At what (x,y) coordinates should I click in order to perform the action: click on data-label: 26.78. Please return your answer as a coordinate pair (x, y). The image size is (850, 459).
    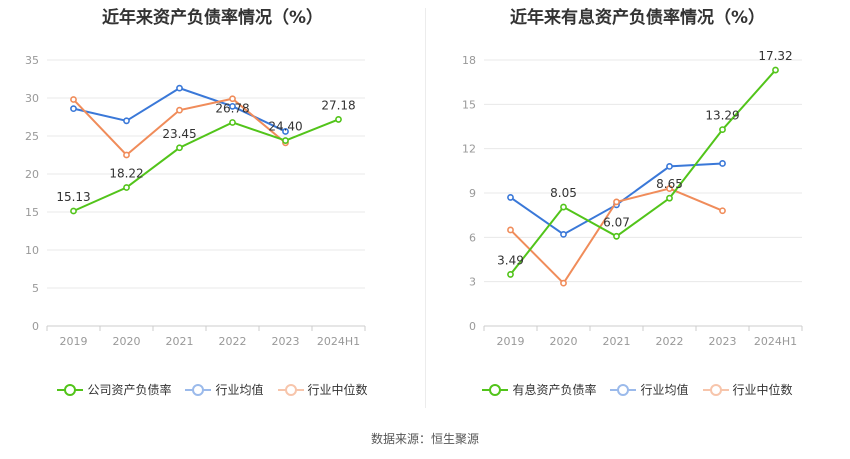
    Looking at the image, I should click on (232, 108).